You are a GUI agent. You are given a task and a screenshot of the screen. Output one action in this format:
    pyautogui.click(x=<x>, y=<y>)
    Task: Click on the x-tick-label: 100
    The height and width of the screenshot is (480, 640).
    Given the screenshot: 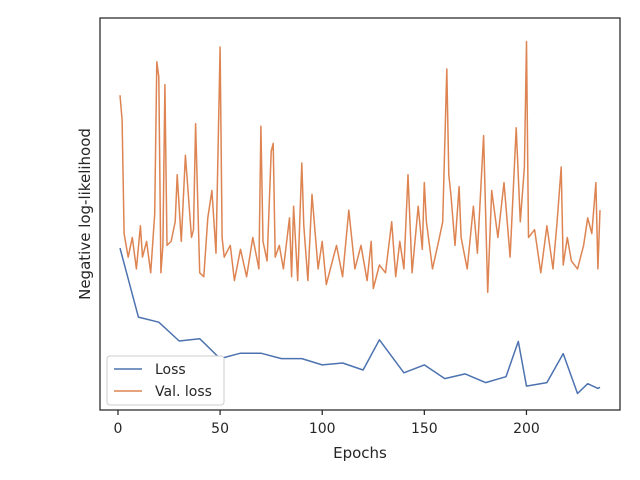 What is the action you would take?
    pyautogui.click(x=322, y=429)
    